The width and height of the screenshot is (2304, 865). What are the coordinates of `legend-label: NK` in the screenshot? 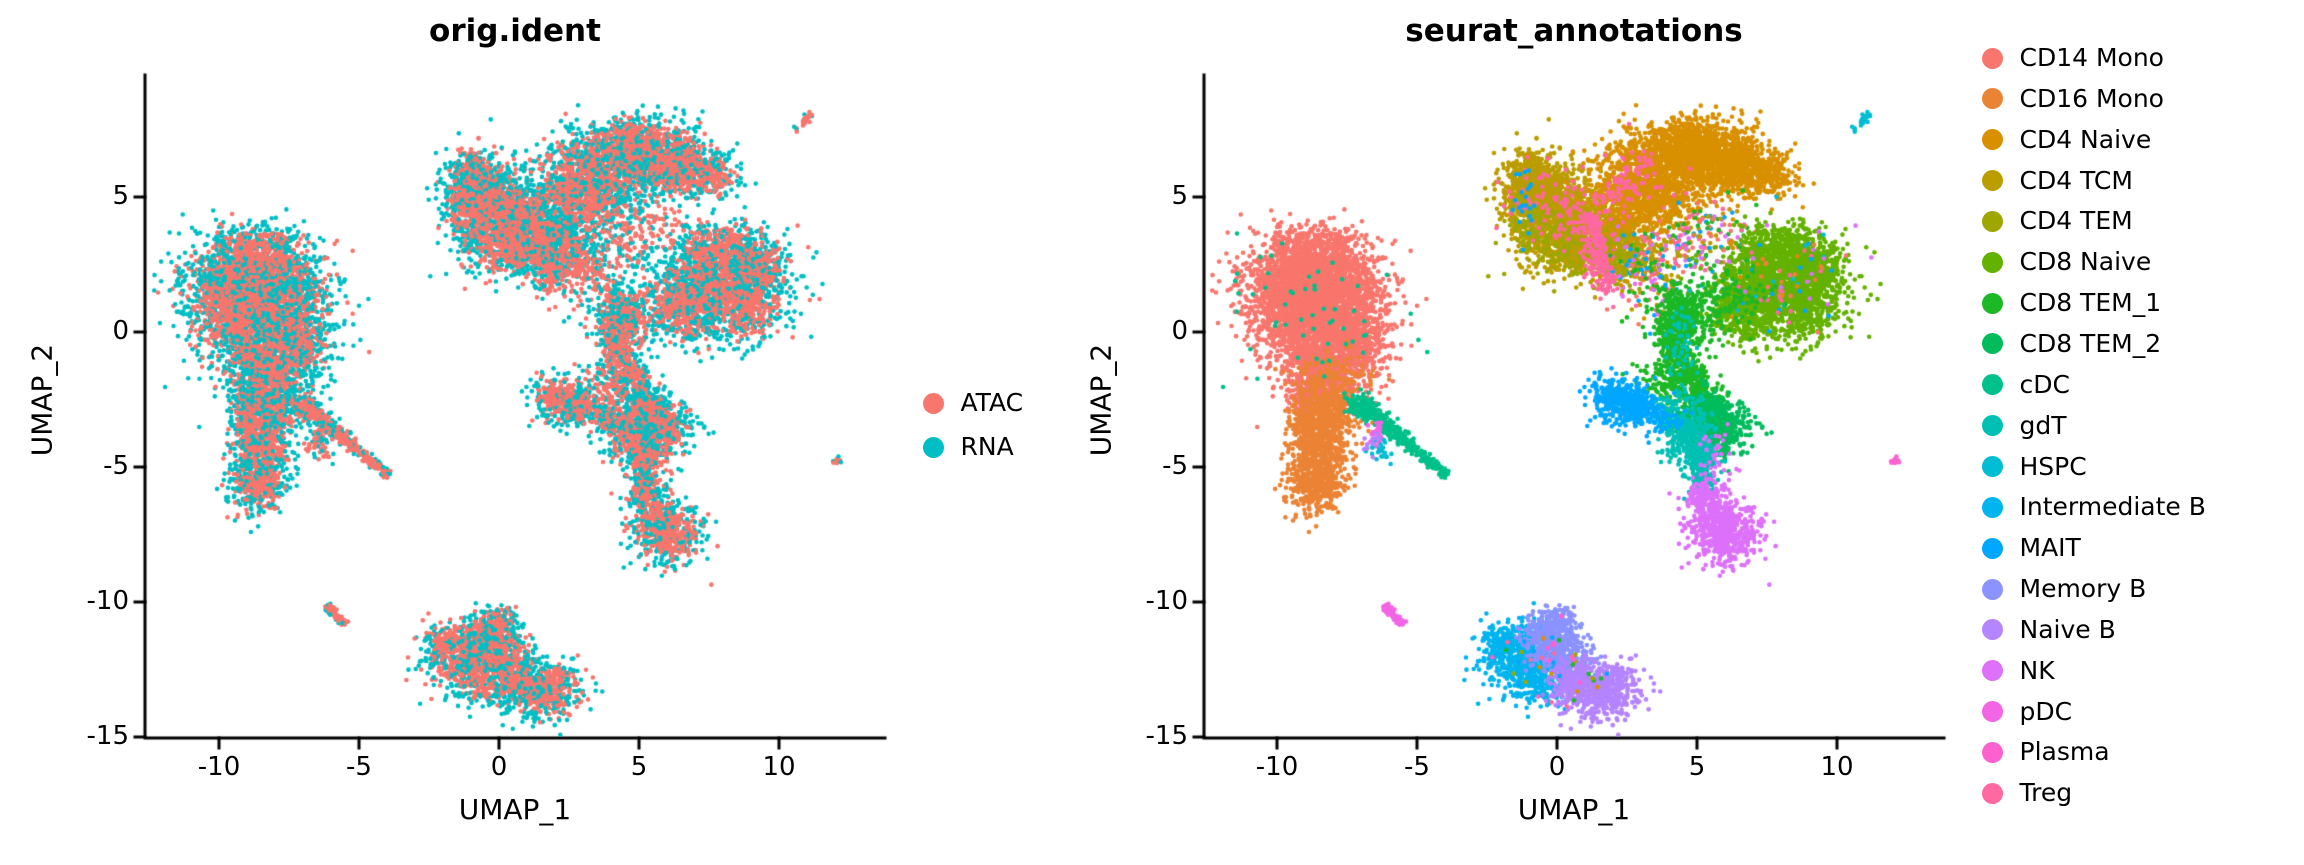 It's located at (2037, 670).